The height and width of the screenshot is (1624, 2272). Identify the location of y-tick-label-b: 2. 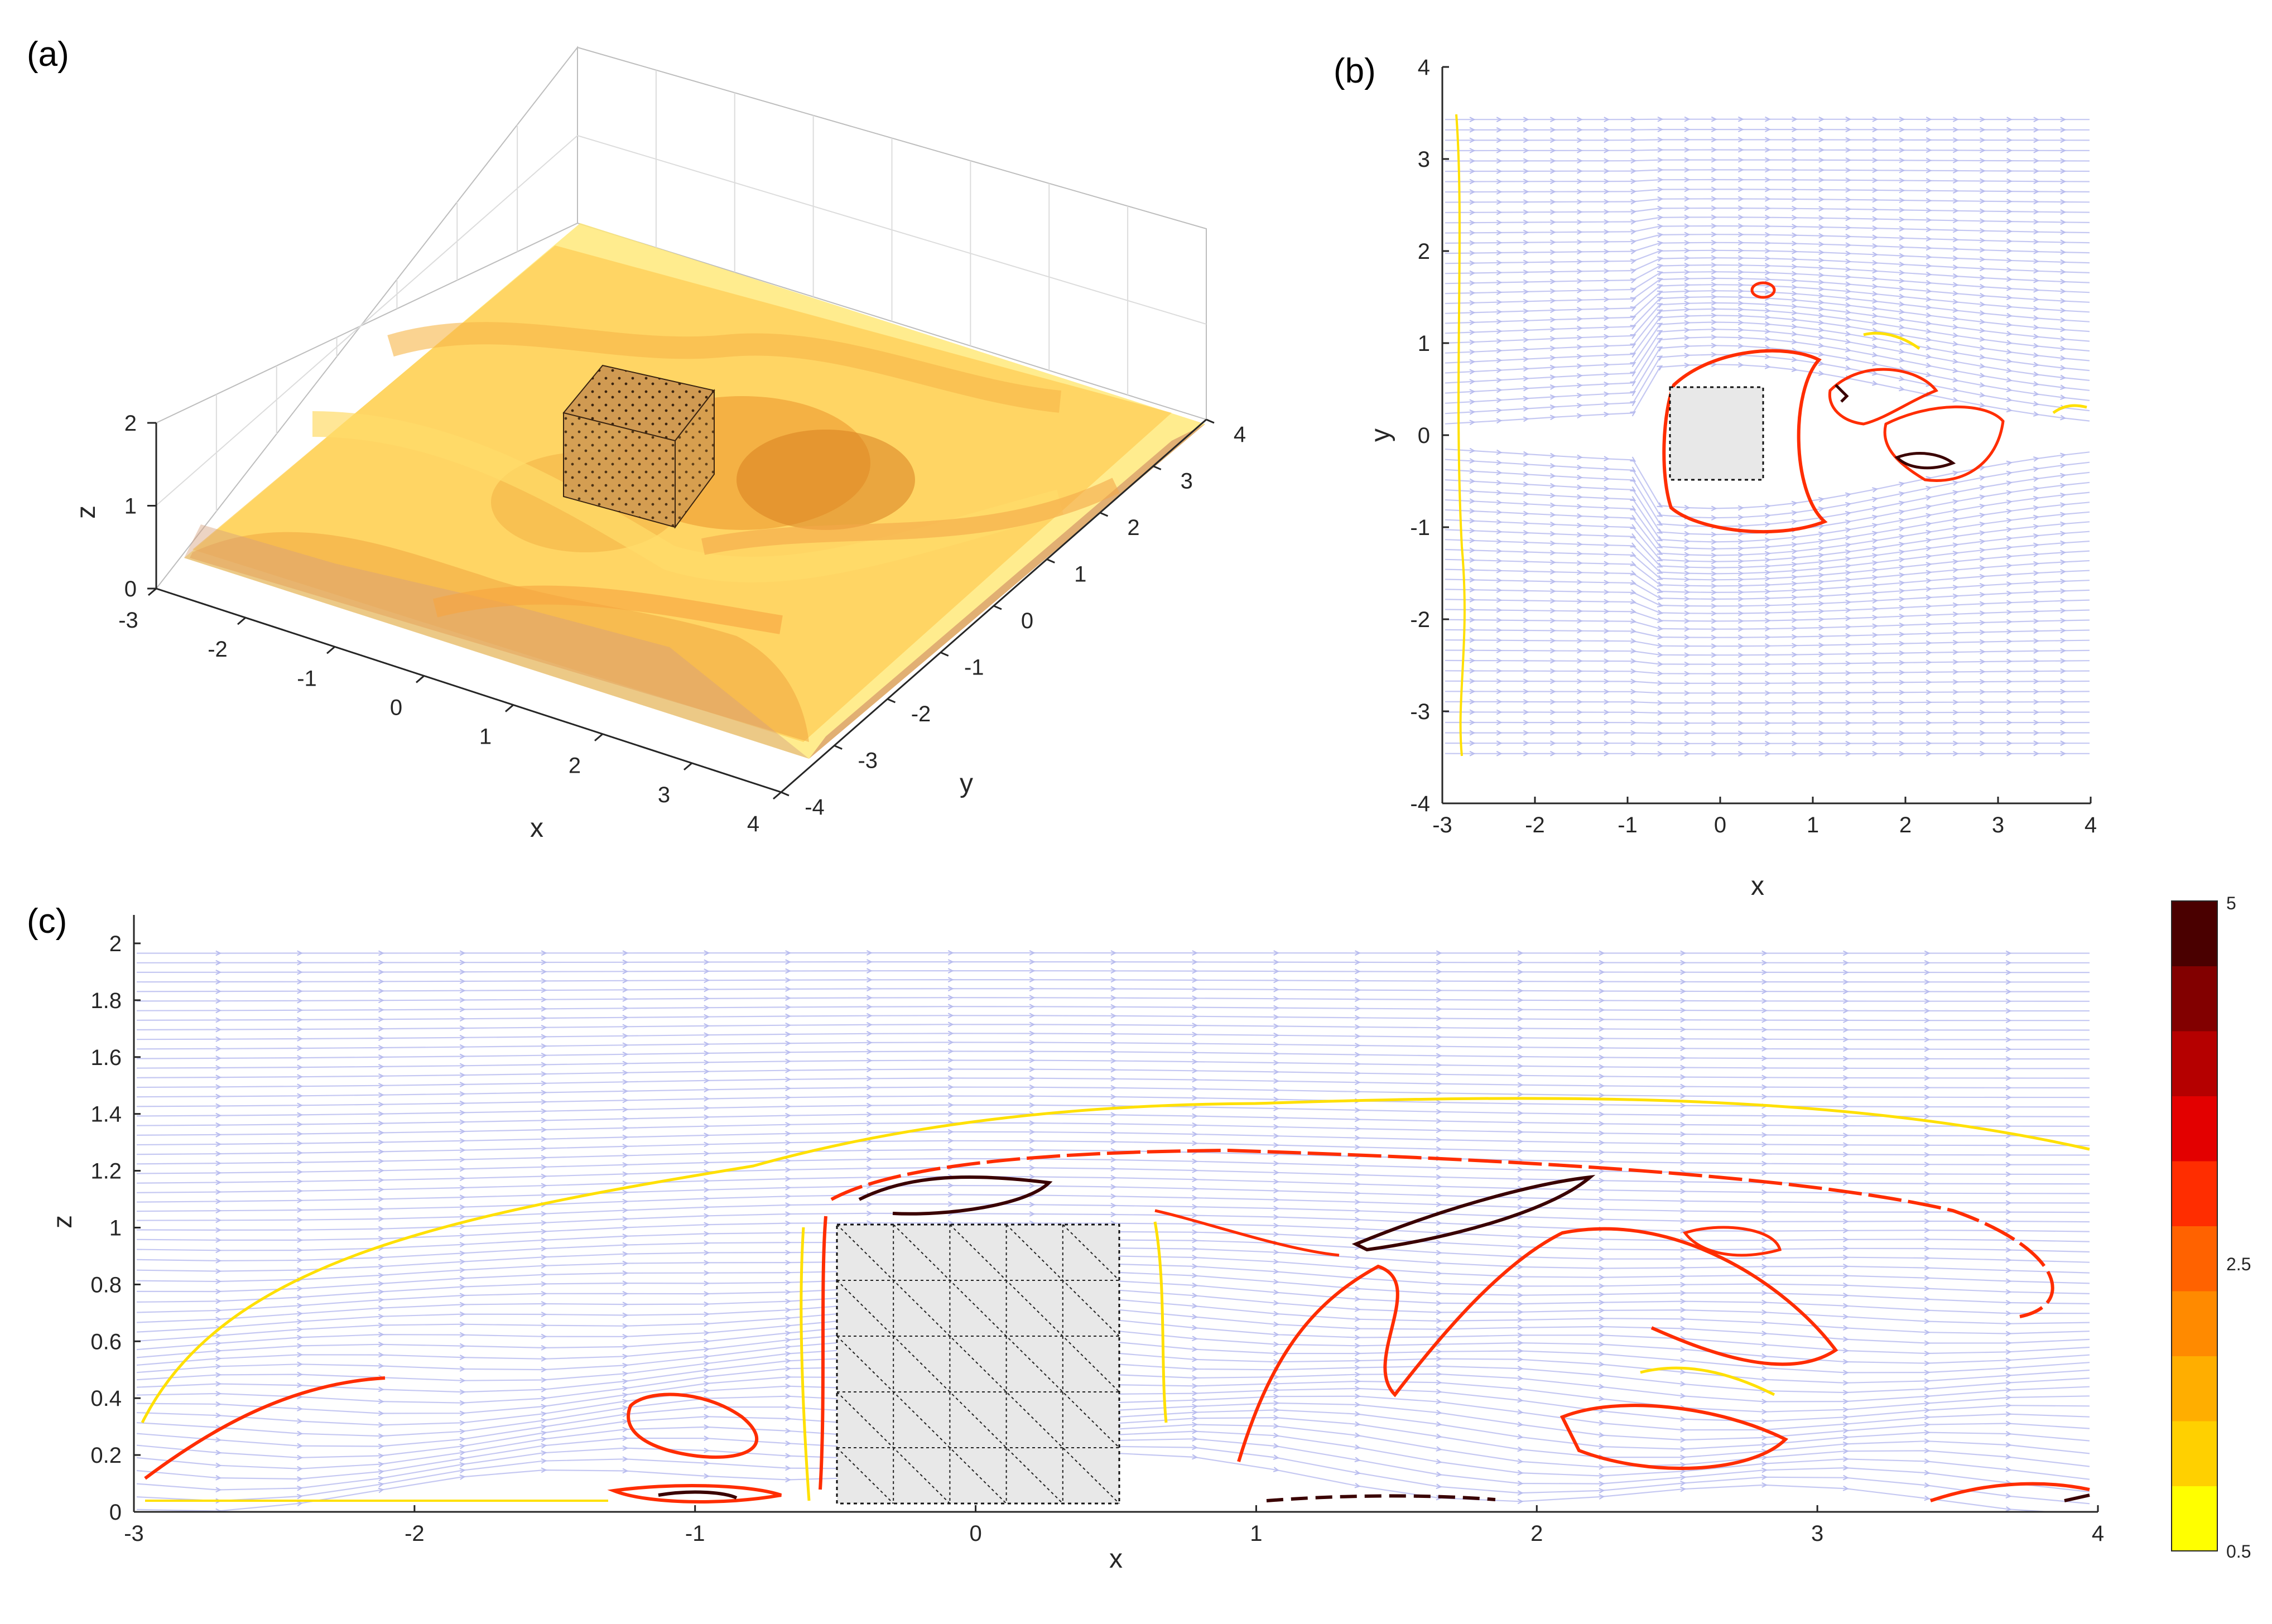
(1424, 252).